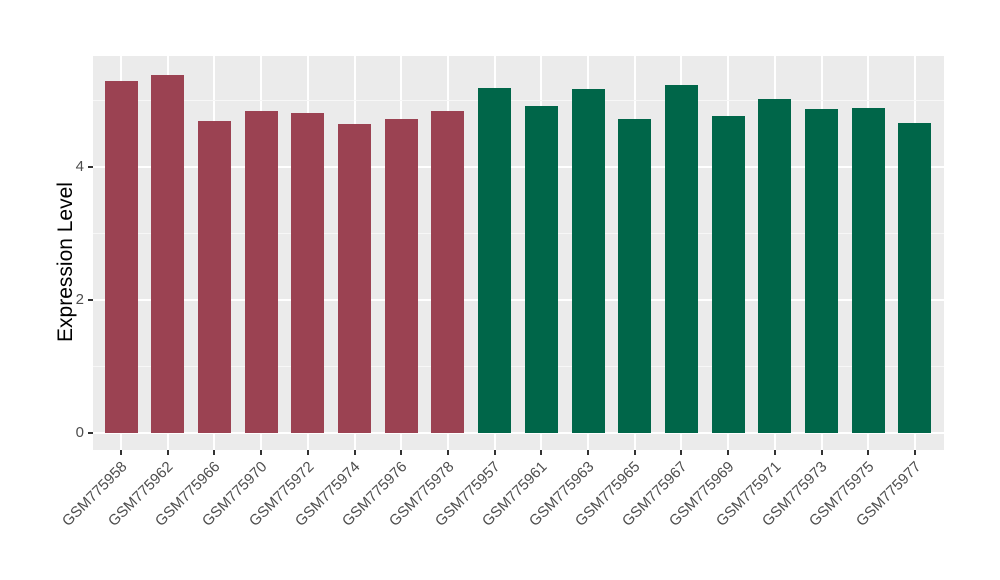 Image resolution: width=1000 pixels, height=580 pixels. I want to click on y-tick-label: 4, so click(79, 166).